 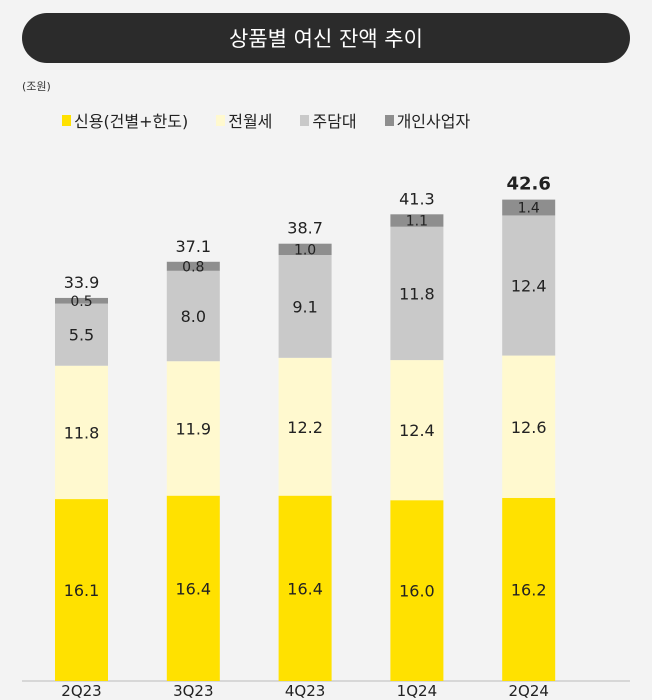 I want to click on data-label: 0.5, so click(x=81, y=302).